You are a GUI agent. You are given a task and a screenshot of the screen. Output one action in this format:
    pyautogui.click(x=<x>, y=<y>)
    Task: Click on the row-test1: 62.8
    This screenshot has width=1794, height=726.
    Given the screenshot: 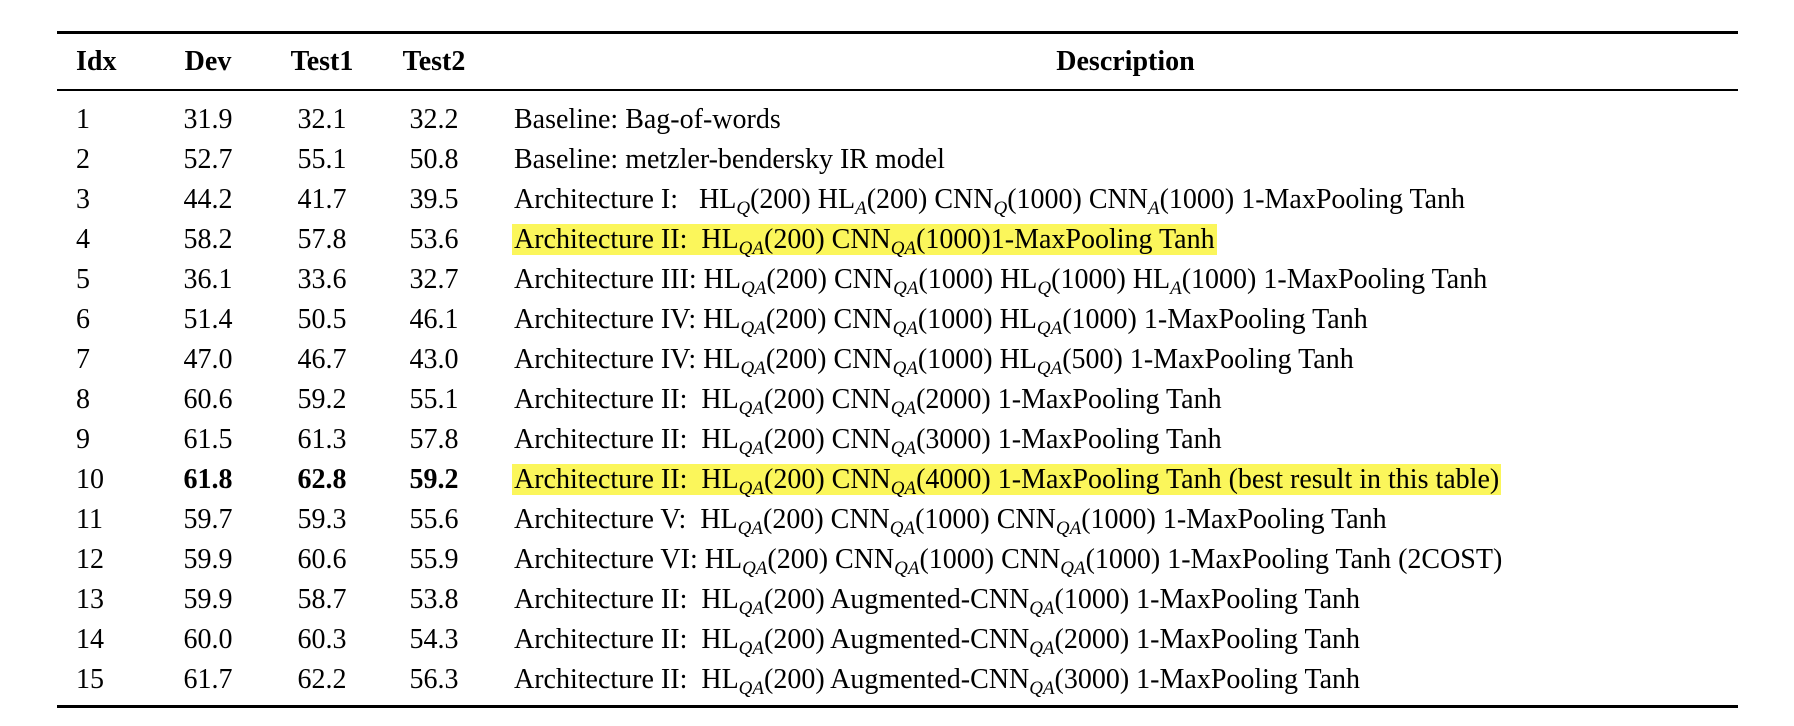 What is the action you would take?
    pyautogui.click(x=322, y=479)
    